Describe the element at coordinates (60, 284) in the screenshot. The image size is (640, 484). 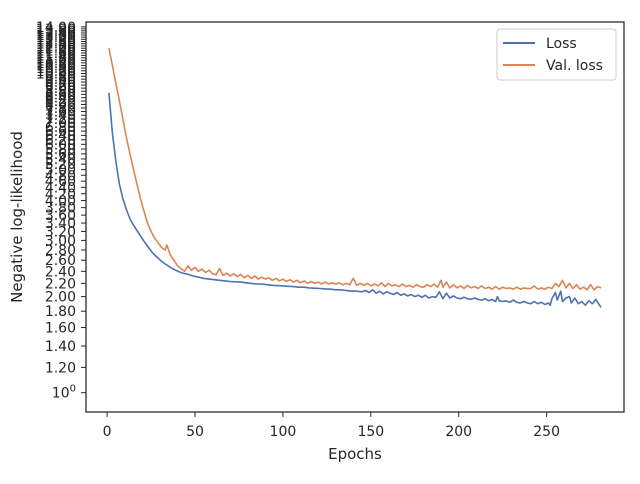
I see `y-tick-label: 2.20` at that location.